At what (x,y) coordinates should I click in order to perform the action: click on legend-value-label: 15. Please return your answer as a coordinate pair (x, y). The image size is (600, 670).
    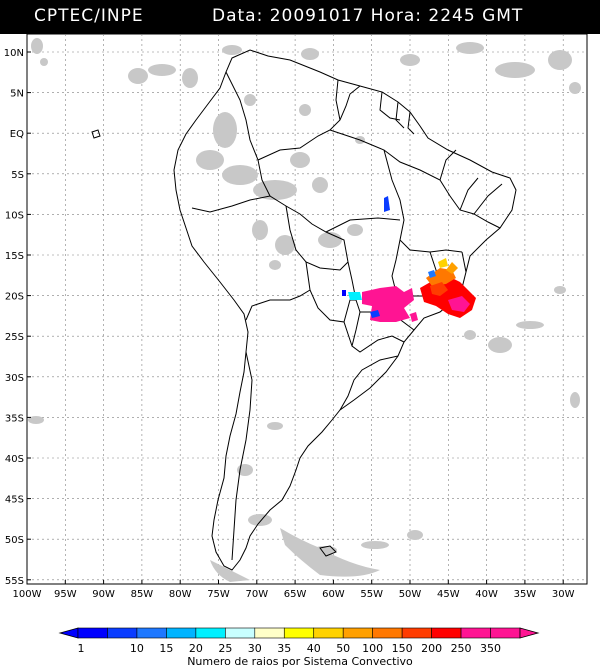
    Looking at the image, I should click on (166, 648).